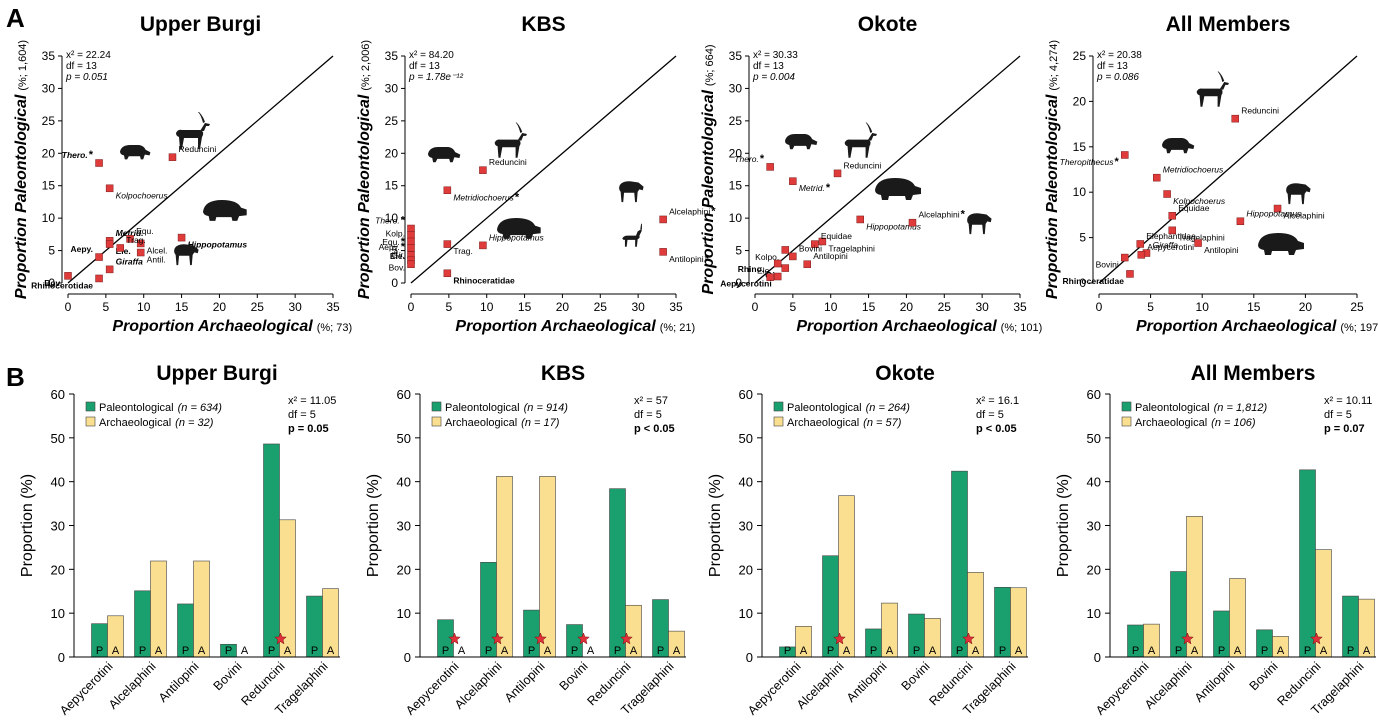  Describe the element at coordinates (58, 482) in the screenshot. I see `y-tick-label: 40` at that location.